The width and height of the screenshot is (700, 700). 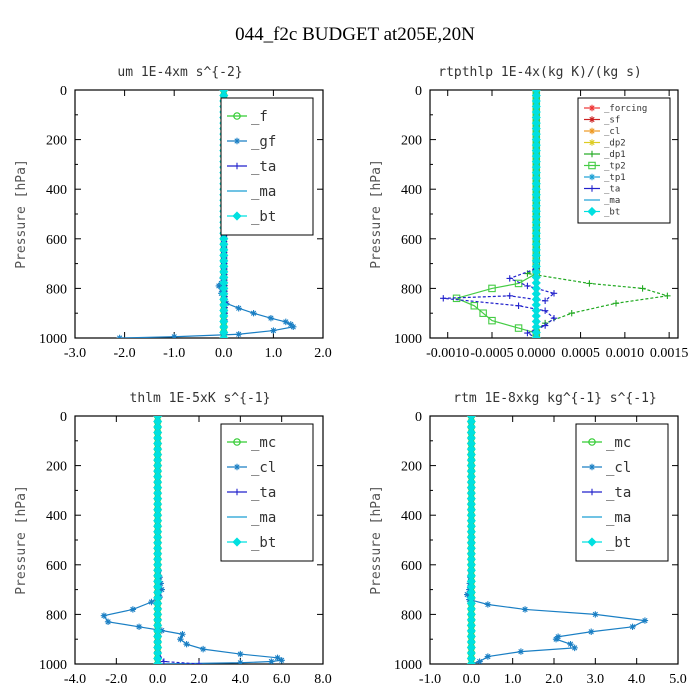 What do you see at coordinates (669, 353) in the screenshot?
I see `x-tick-label: 0.0015` at bounding box center [669, 353].